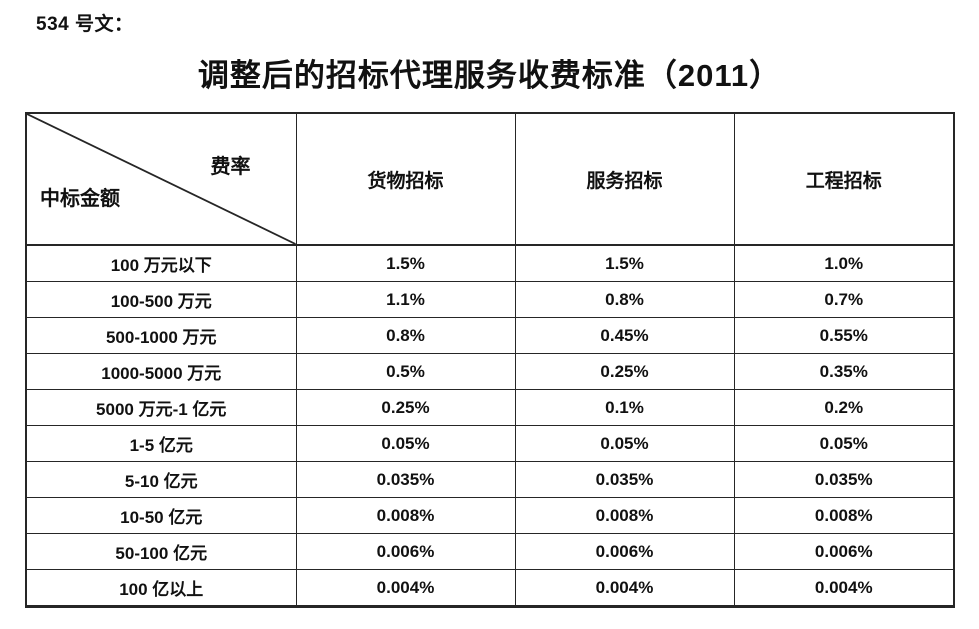  I want to click on table-row: 500-1000 万元 0.8% 0.45% 0.55%, so click(490, 335).